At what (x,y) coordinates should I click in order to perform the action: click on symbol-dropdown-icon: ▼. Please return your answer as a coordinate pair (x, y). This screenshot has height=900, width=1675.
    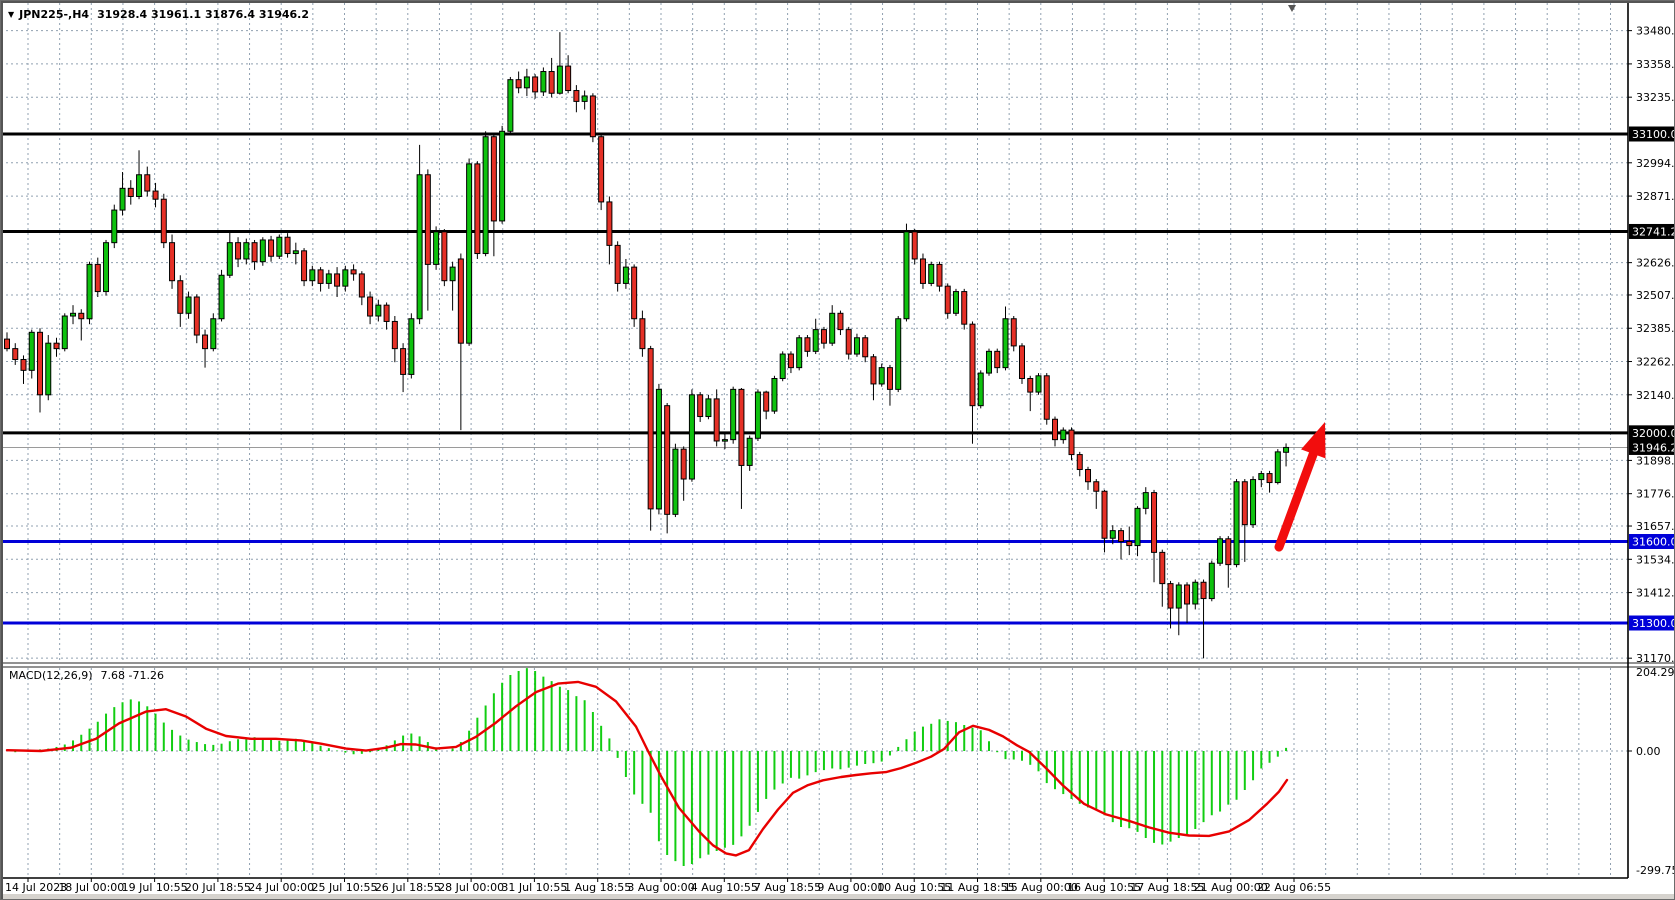
    Looking at the image, I should click on (11, 14).